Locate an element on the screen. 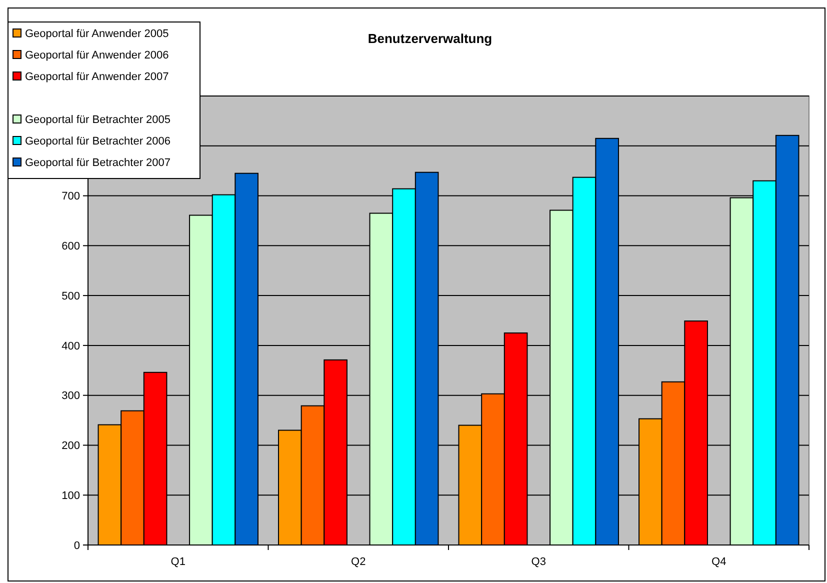 The width and height of the screenshot is (827, 583). legend-label: Geoportal für Anwender 2006 is located at coordinates (97, 55).